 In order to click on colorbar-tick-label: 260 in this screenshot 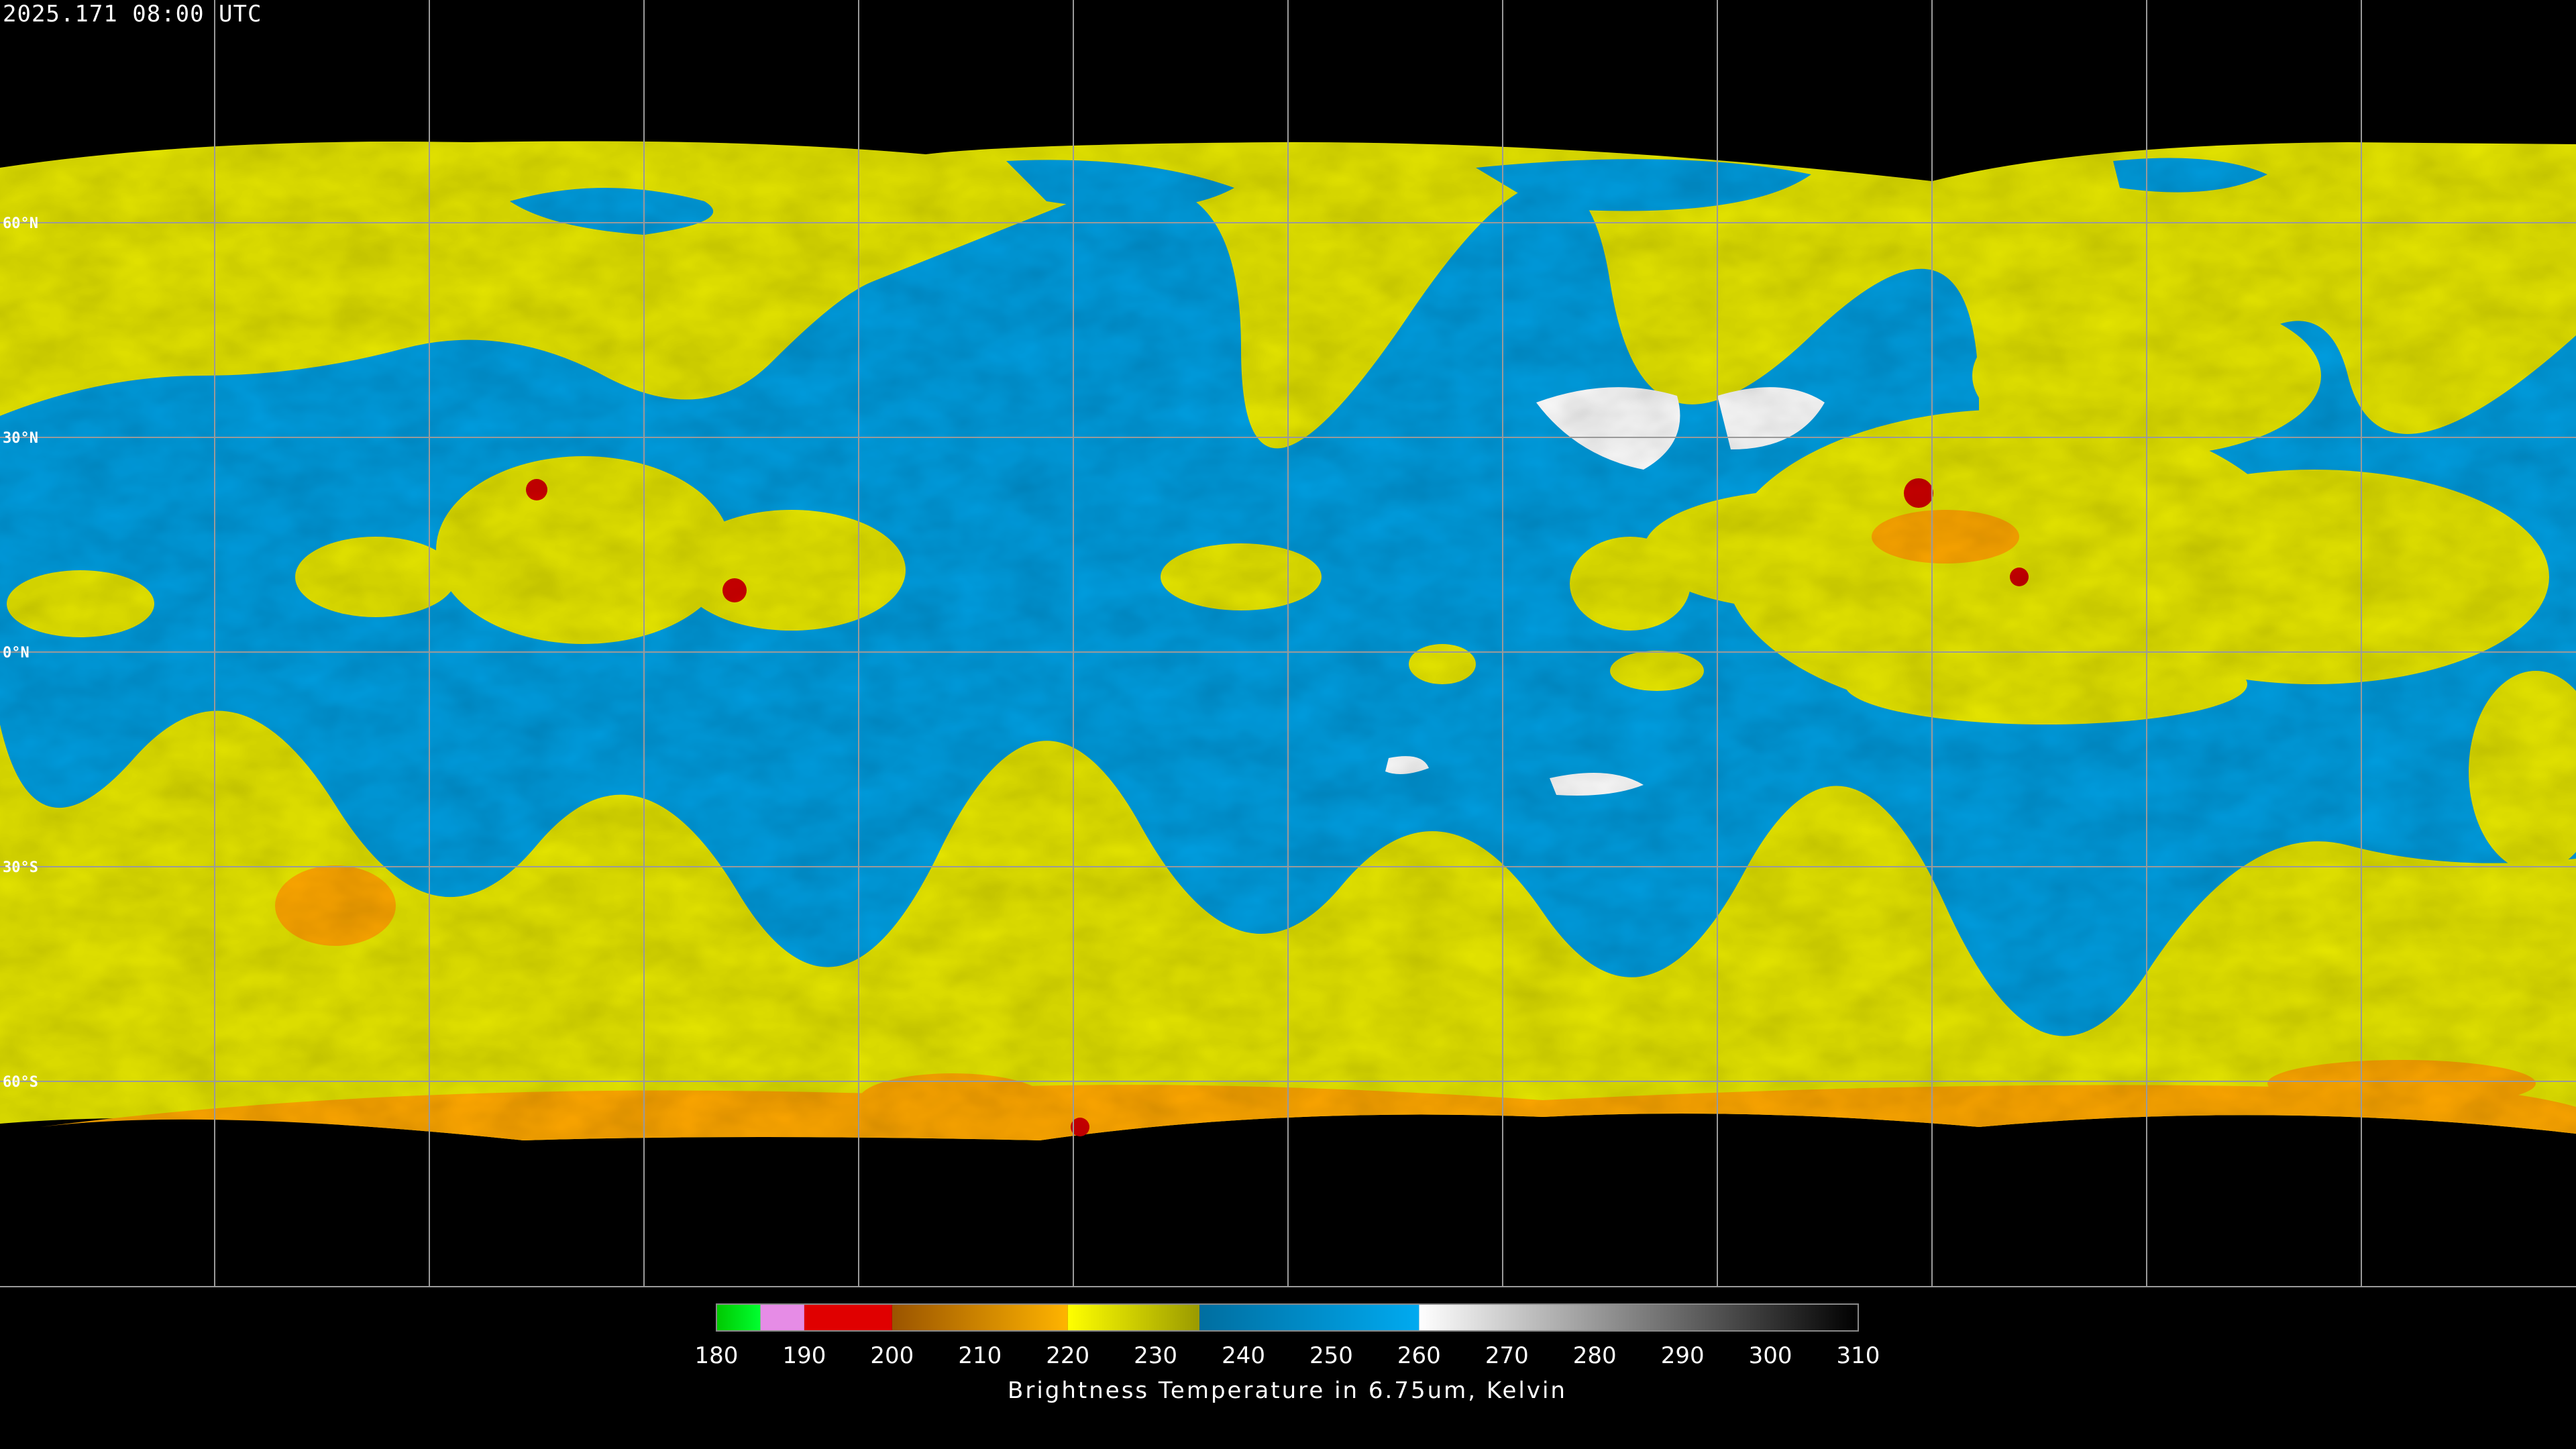, I will do `click(1419, 1355)`.